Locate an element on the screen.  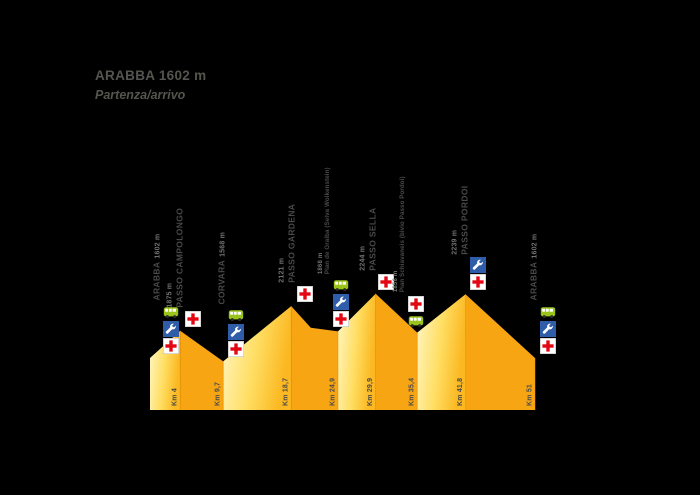
station-name: PASSO PORDOI is located at coordinates (463, 220).